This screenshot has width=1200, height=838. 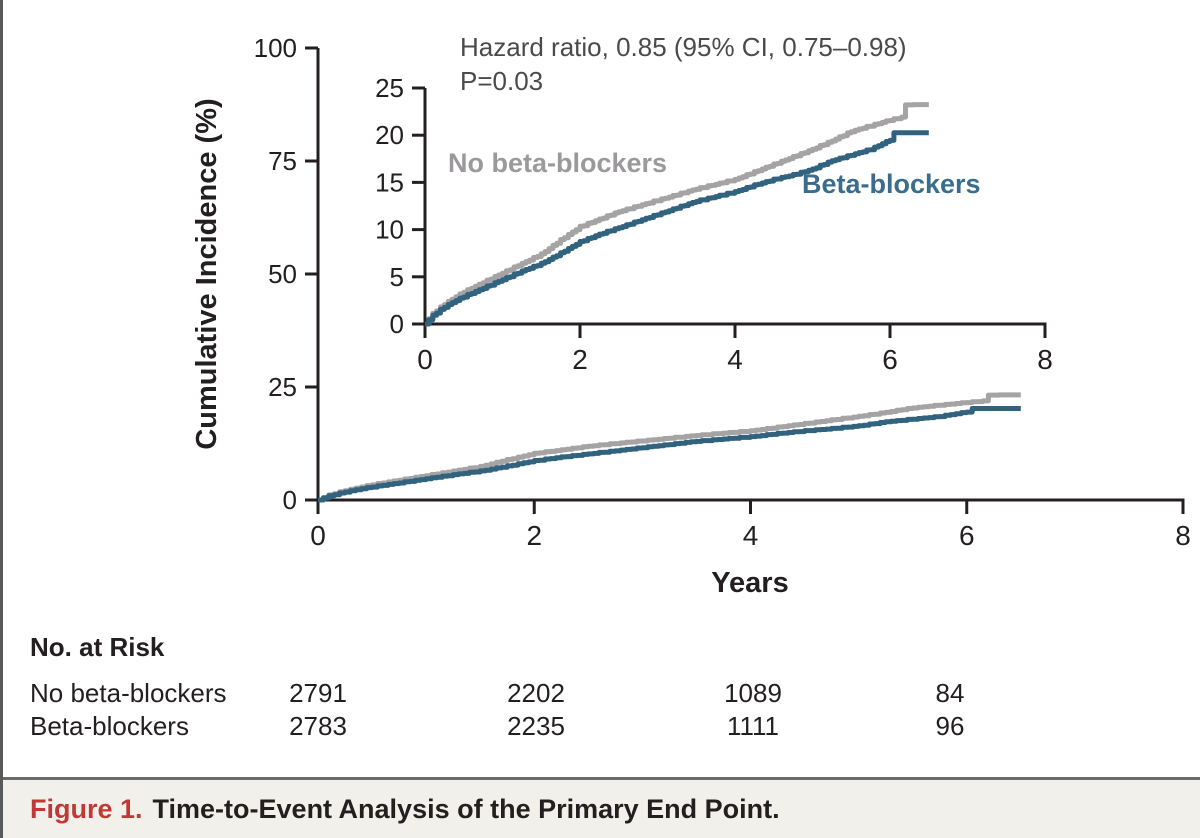 What do you see at coordinates (318, 726) in the screenshot?
I see `risk-value: 2783` at bounding box center [318, 726].